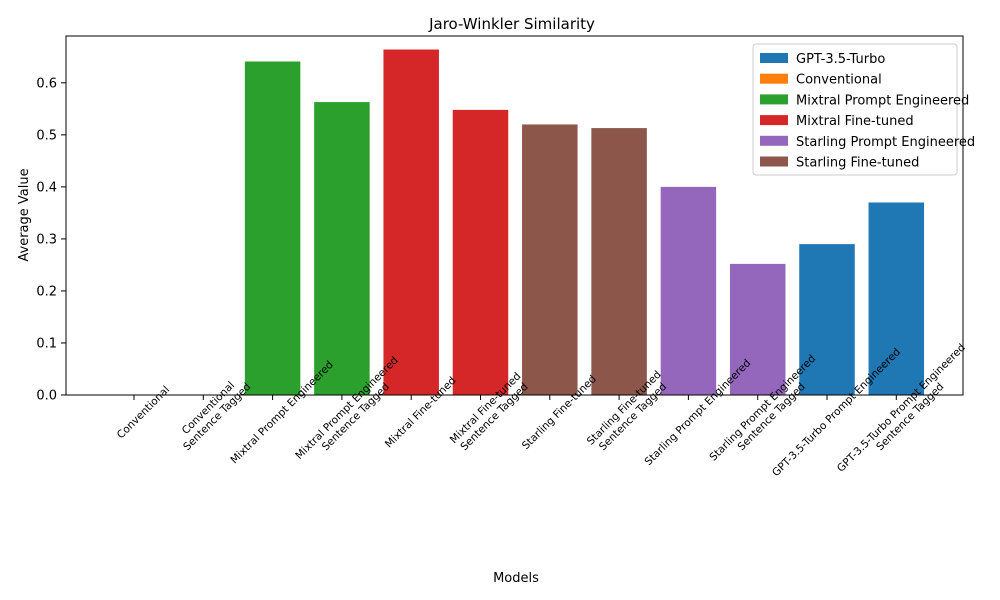 The width and height of the screenshot is (1000, 600). Describe the element at coordinates (511, 24) in the screenshot. I see `chart-title: Jaro-Winkler Similarity` at that location.